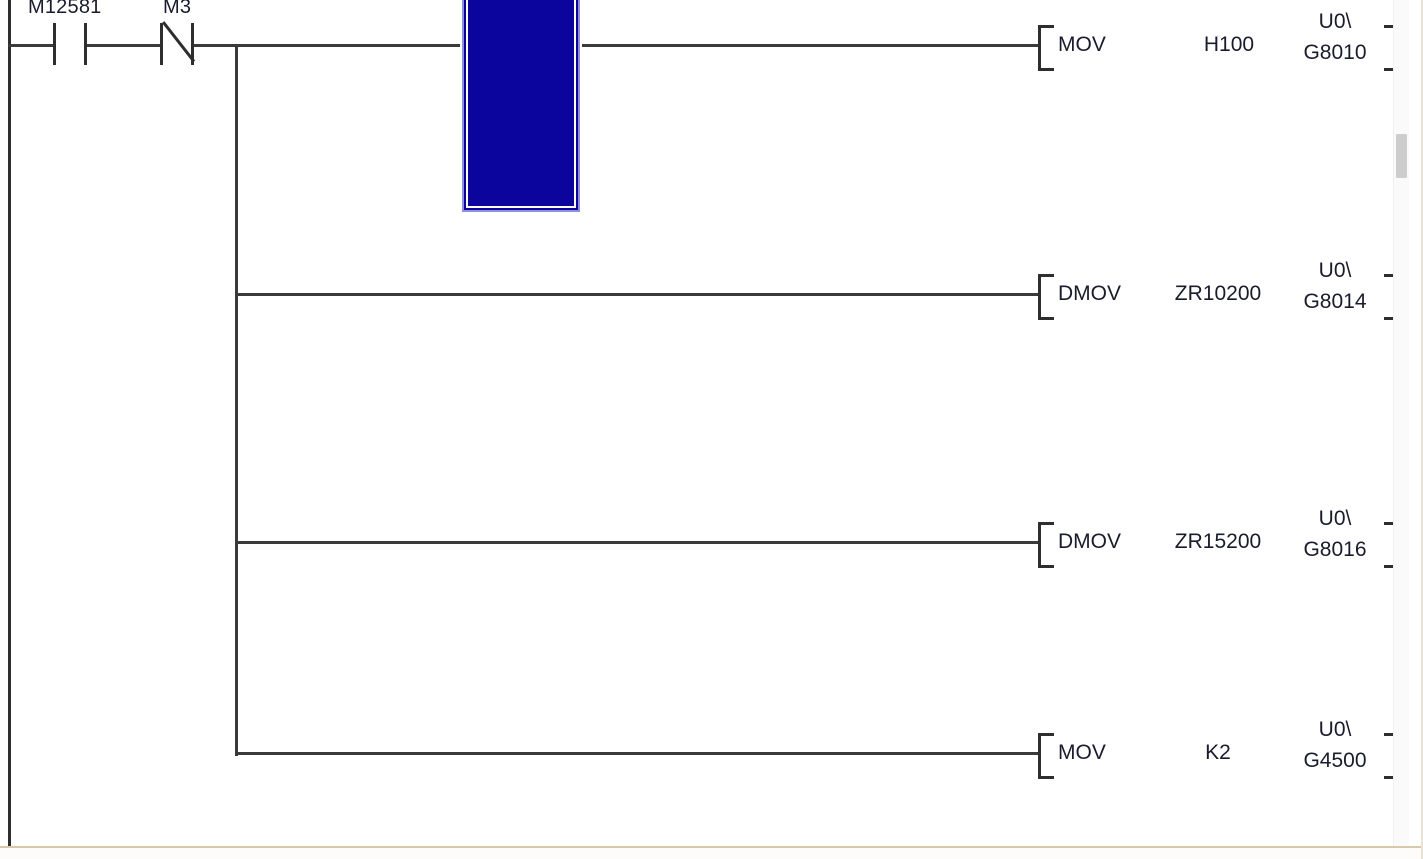 Image resolution: width=1423 pixels, height=859 pixels. I want to click on instruction-operand-1: H100, so click(1229, 44).